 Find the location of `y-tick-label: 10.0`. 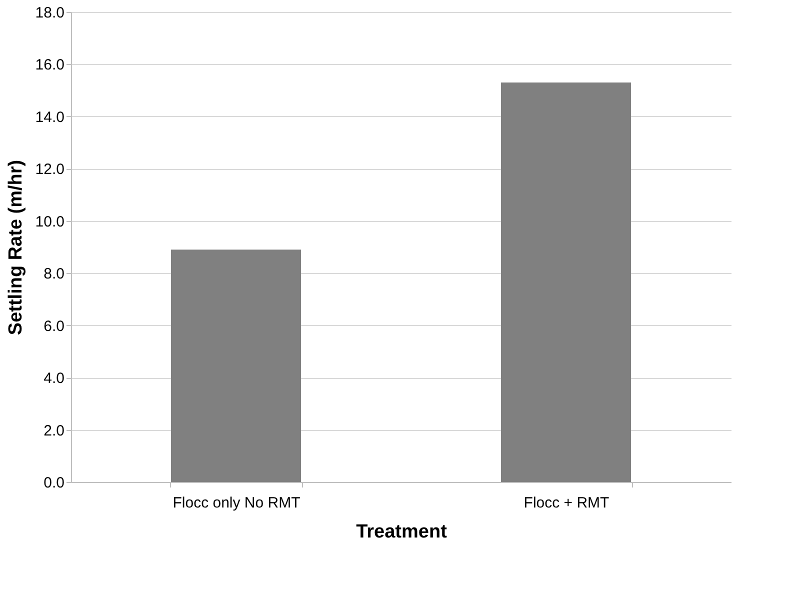

y-tick-label: 10.0 is located at coordinates (49, 221).